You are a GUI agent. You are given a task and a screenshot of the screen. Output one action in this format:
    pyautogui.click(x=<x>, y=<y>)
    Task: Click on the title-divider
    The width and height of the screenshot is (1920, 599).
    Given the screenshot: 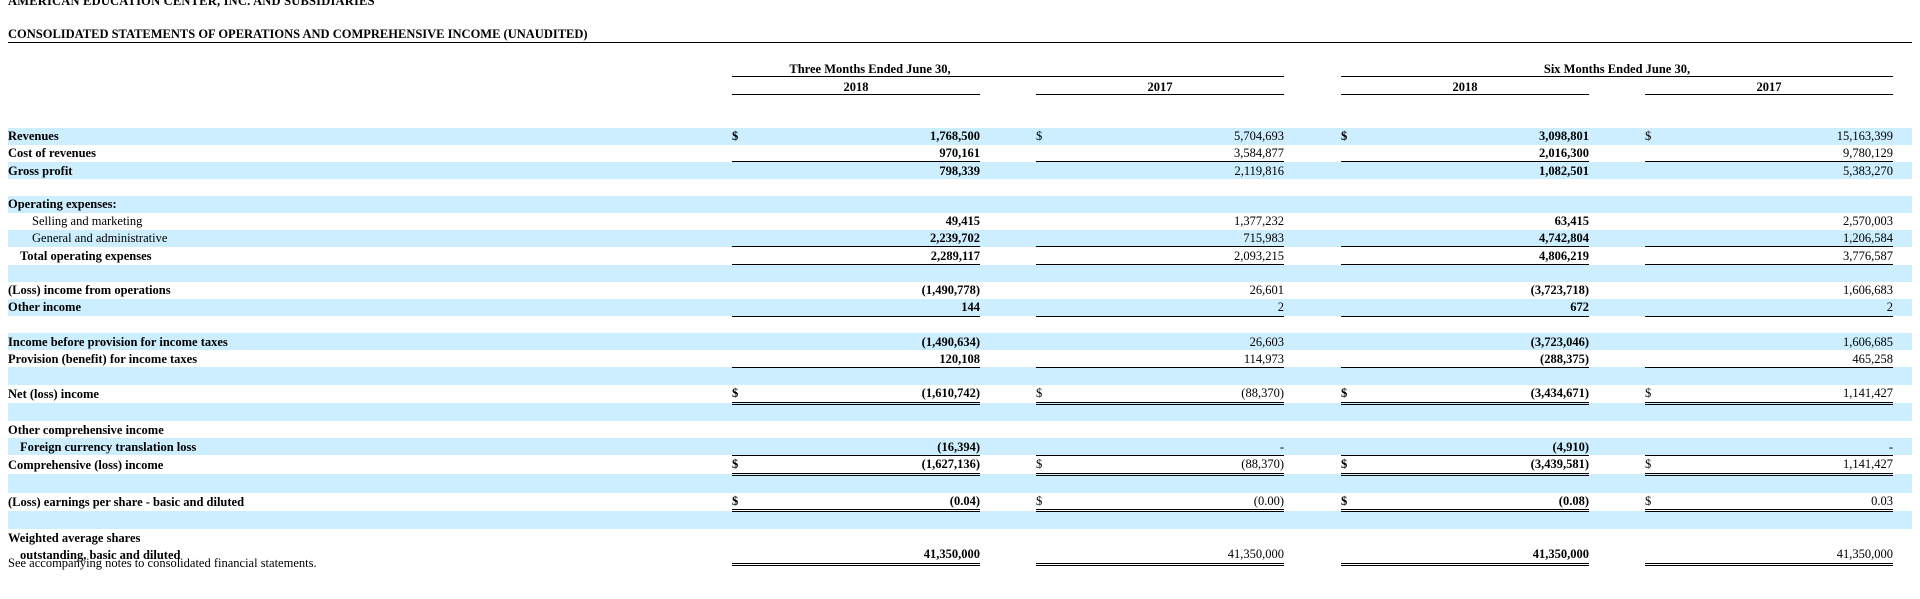 What is the action you would take?
    pyautogui.click(x=960, y=42)
    